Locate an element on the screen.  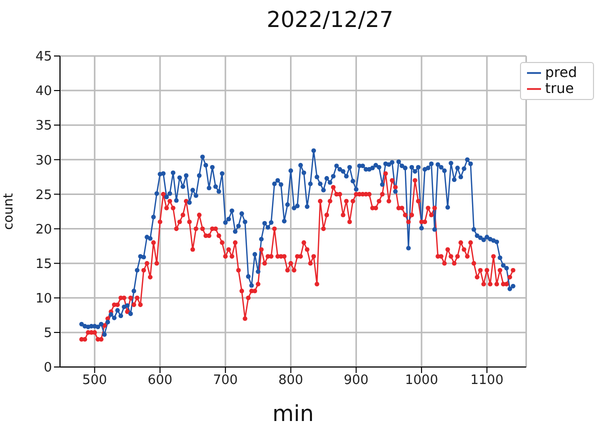
legend-label: pred is located at coordinates (561, 73).